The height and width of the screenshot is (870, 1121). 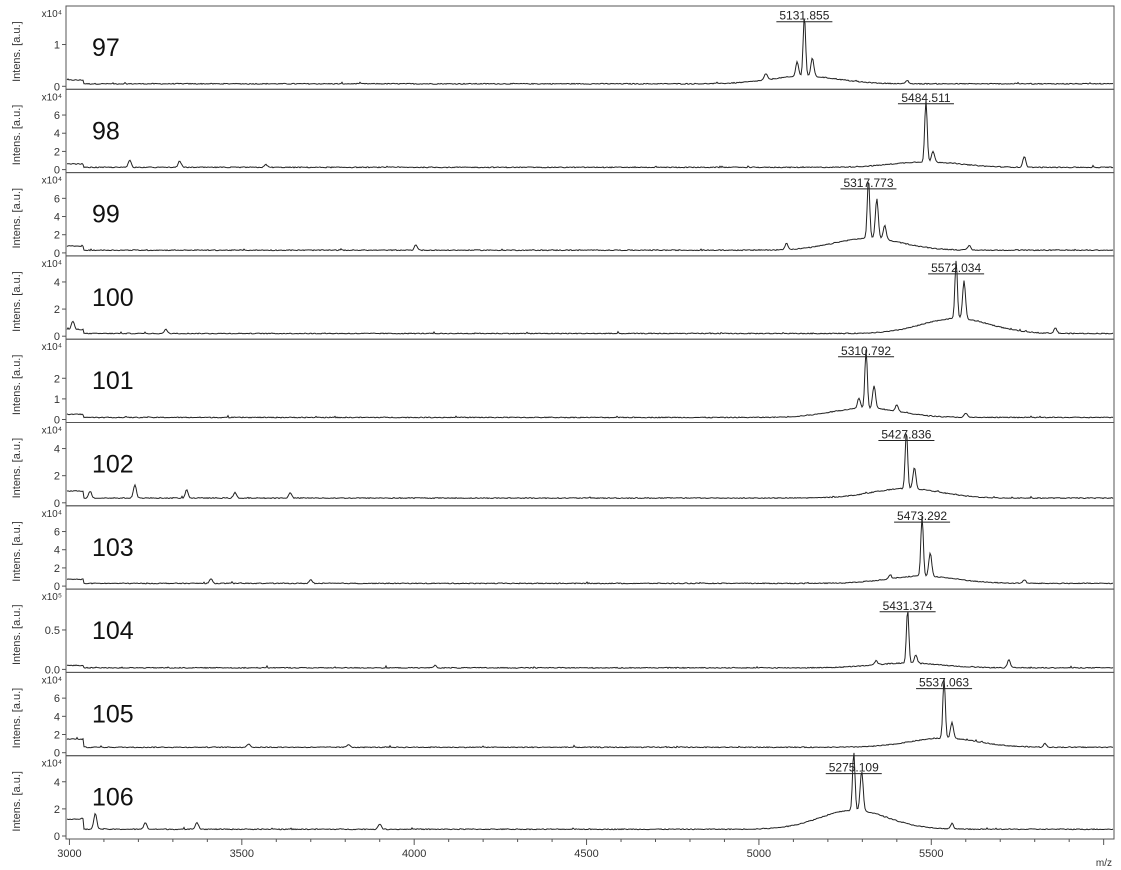 I want to click on x-axis: 3000 3500 4000 4500 5000 5500 m/z, so click(x=584, y=854).